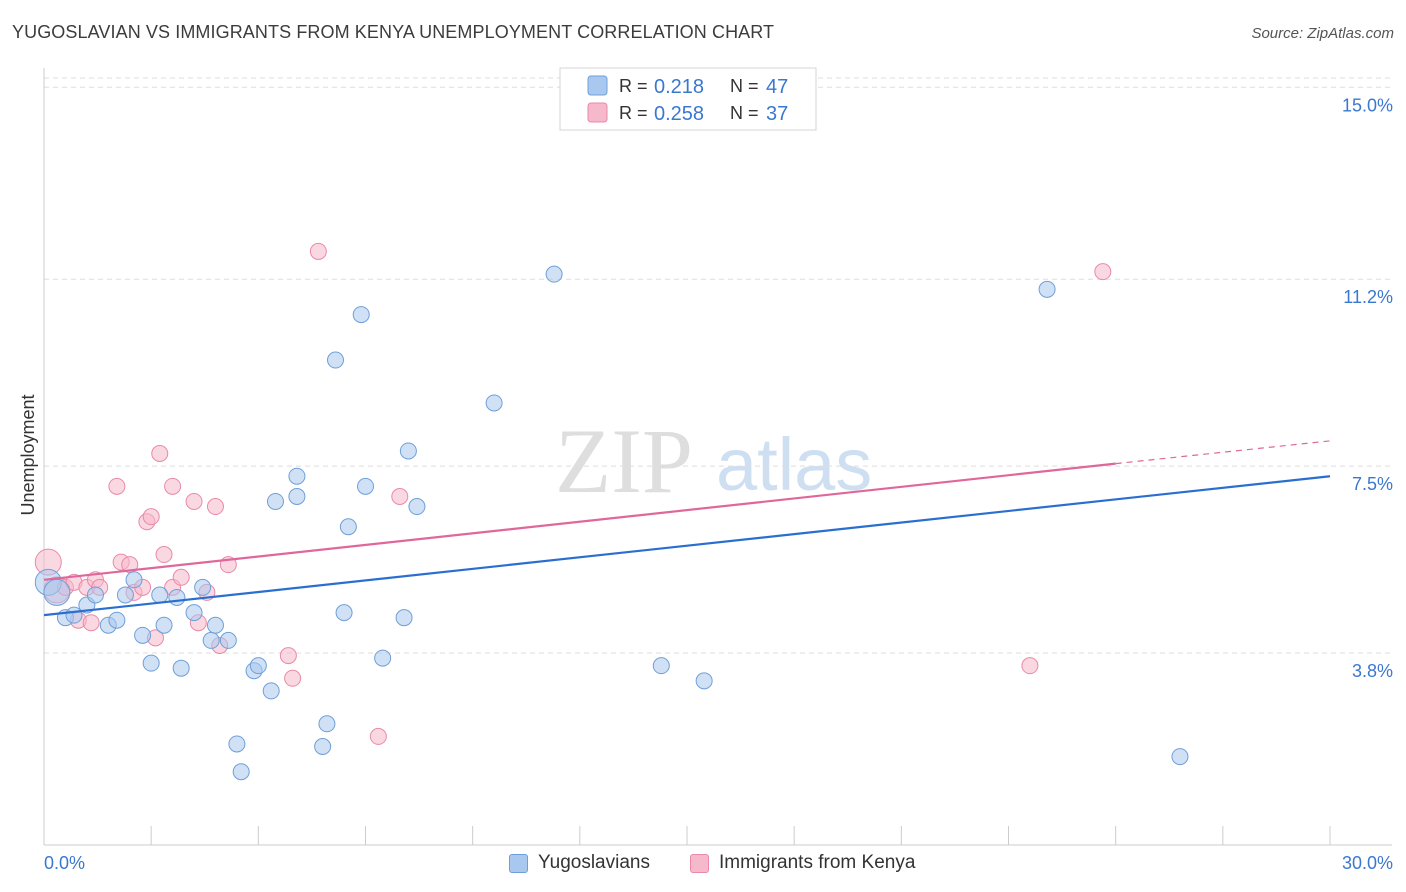 The width and height of the screenshot is (1406, 892). Describe the element at coordinates (679, 114) in the screenshot. I see `legend-r-value-2: 0.258` at that location.